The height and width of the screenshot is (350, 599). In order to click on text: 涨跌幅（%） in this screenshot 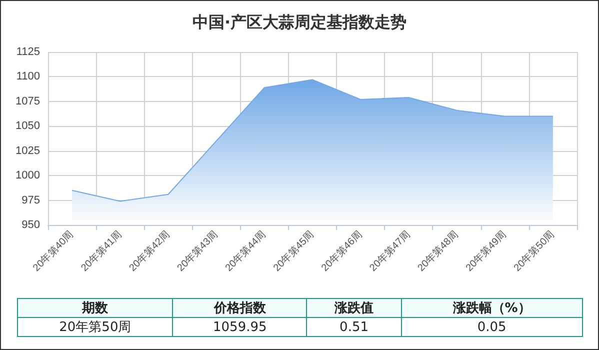, I will do `click(491, 308)`.